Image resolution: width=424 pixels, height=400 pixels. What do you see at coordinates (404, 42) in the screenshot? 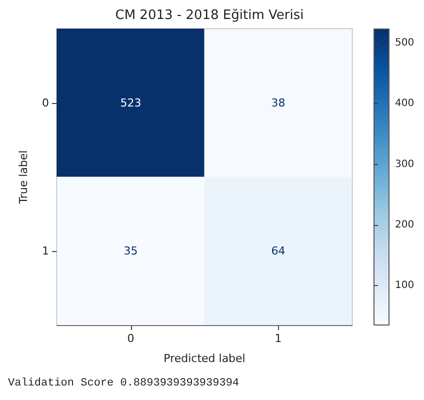
I see `color-bar-label: 500` at bounding box center [404, 42].